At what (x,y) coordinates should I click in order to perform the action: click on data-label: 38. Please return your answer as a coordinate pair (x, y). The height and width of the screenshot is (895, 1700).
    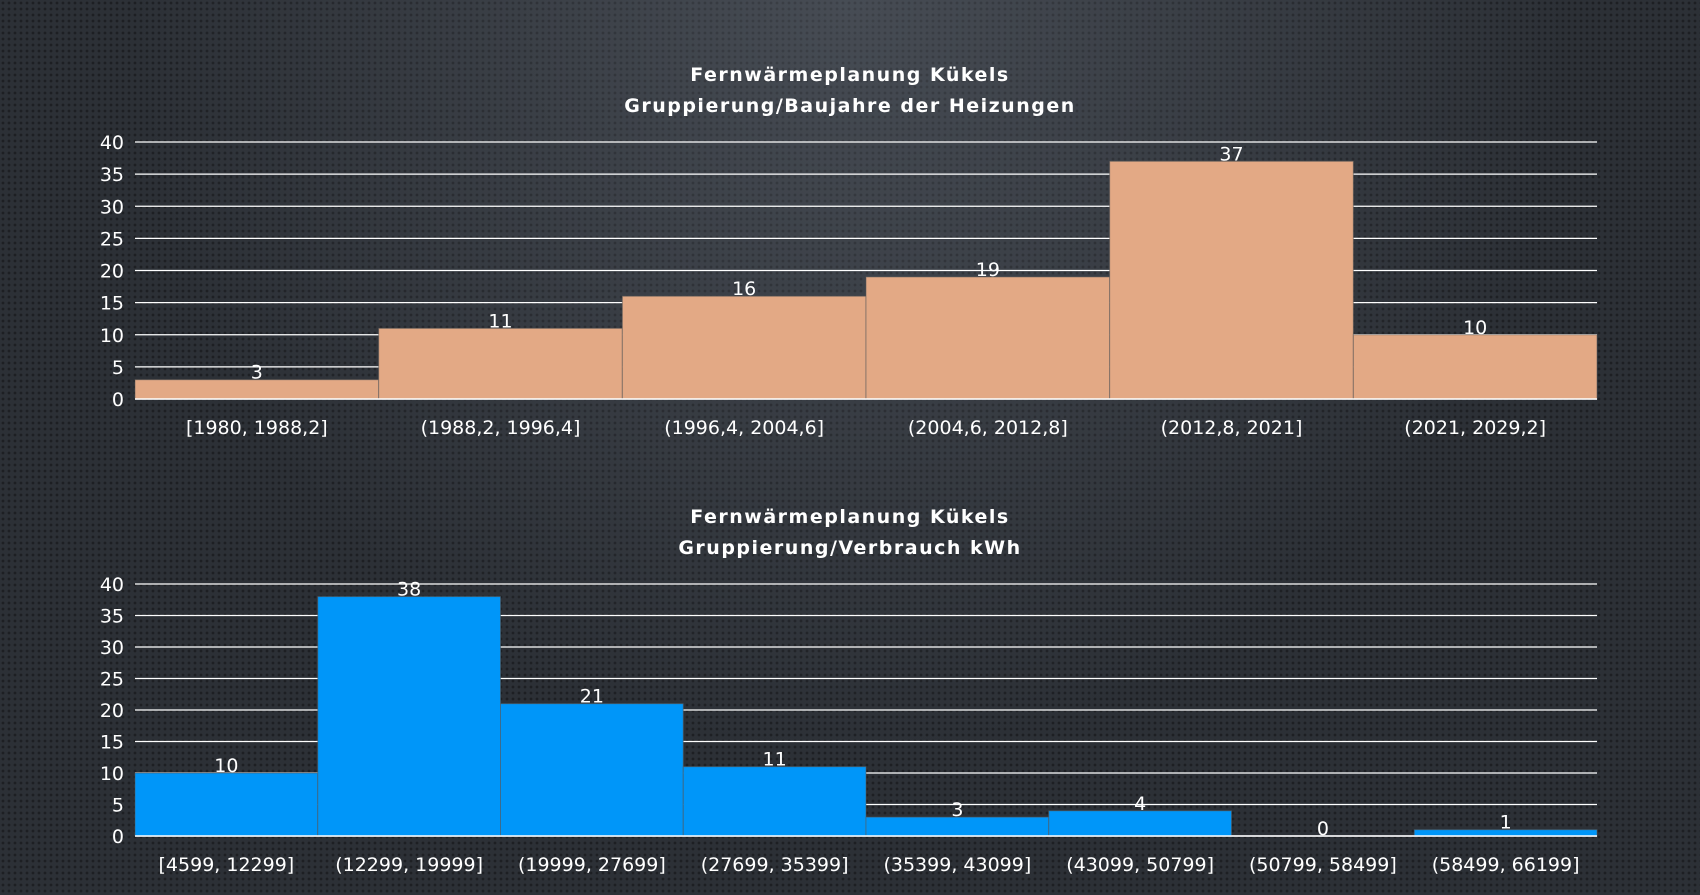
    Looking at the image, I should click on (409, 590).